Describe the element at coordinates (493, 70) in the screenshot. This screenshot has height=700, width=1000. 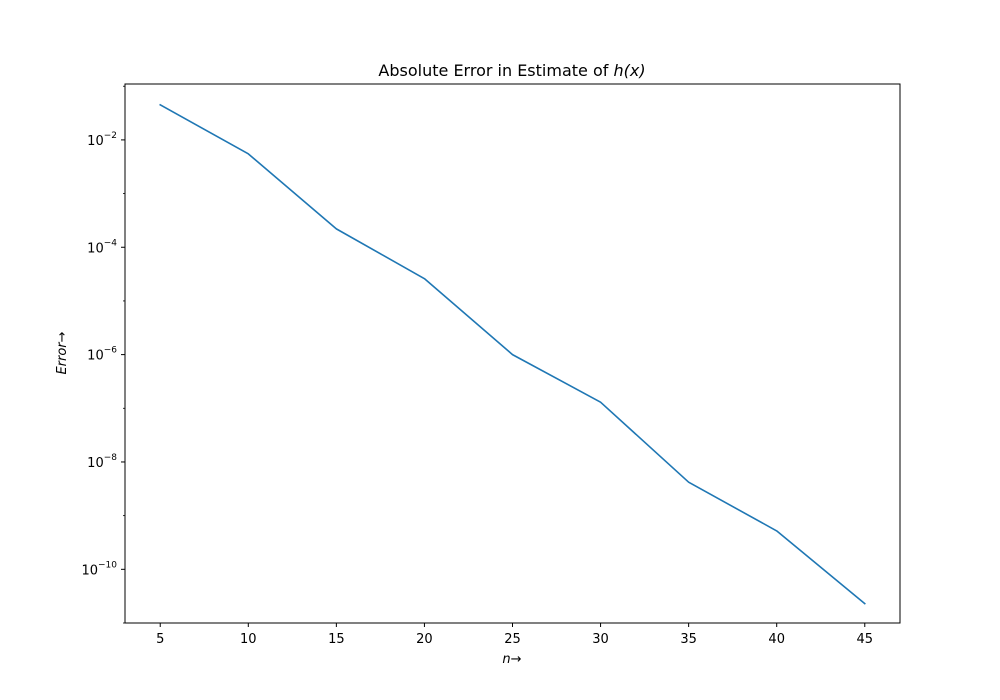
I see `chart-title-text: Absolute Error in Estimate of` at that location.